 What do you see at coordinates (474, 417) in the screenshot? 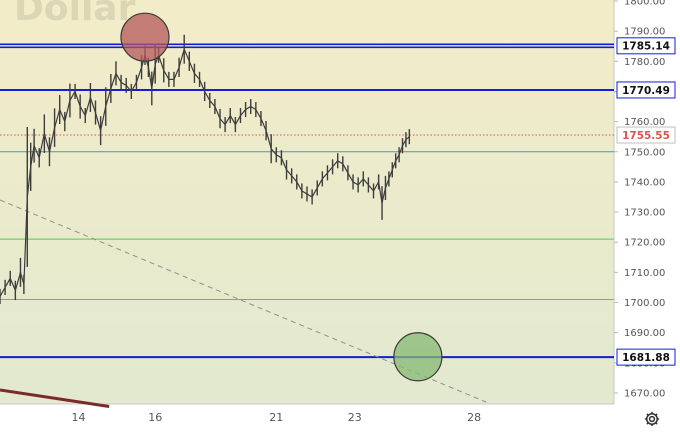
I see `x-tick-label: 28` at bounding box center [474, 417].